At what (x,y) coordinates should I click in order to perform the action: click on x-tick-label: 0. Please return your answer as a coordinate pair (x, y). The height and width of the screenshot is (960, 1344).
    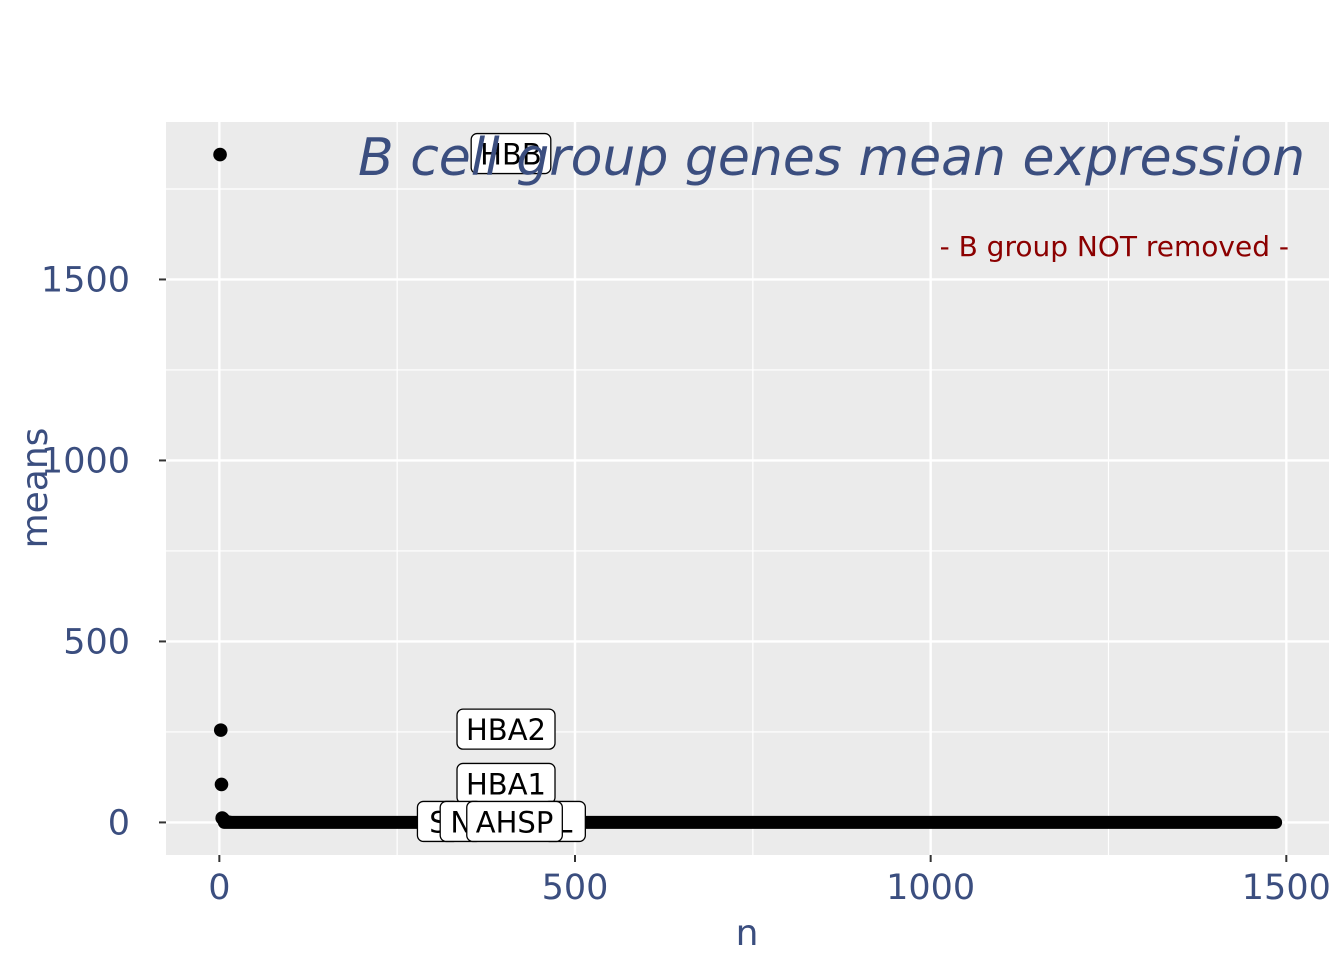
    Looking at the image, I should click on (219, 888).